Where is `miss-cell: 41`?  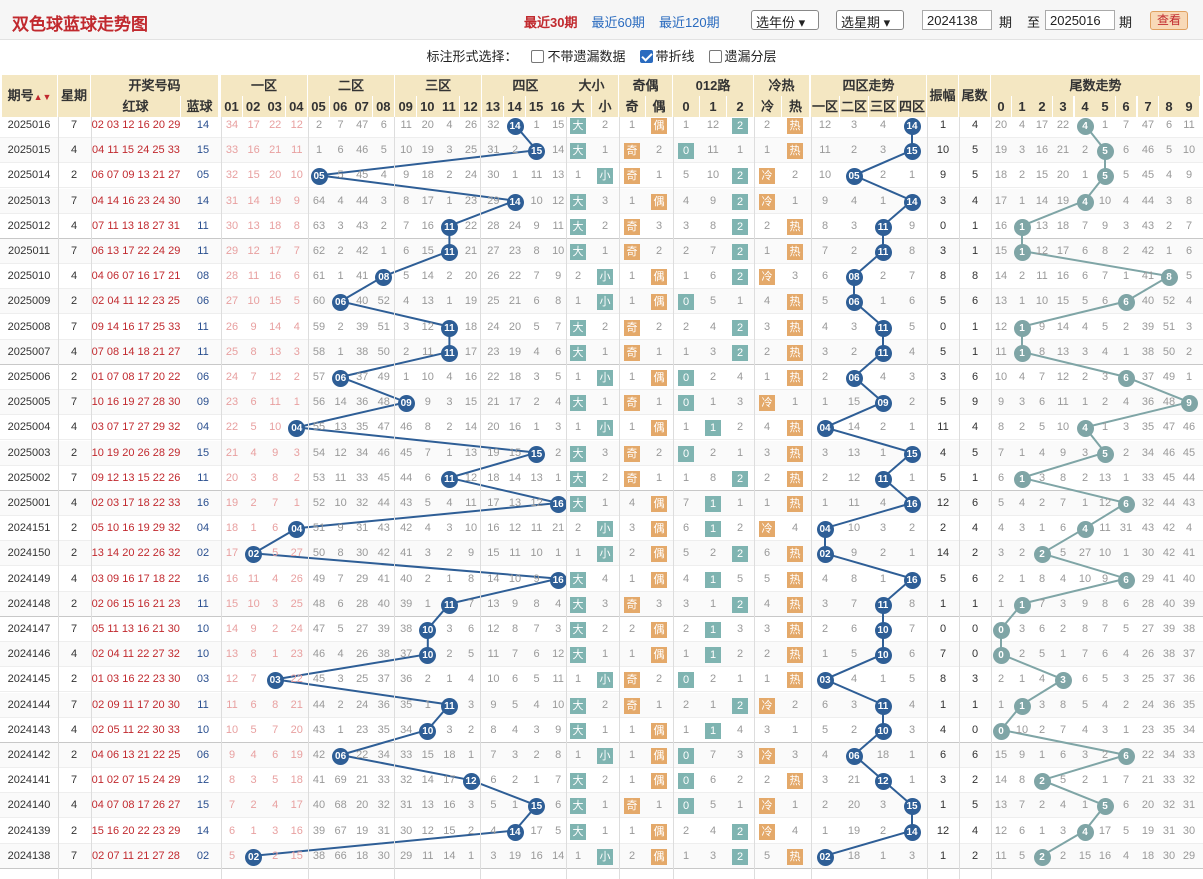
miss-cell: 41 is located at coordinates (383, 578).